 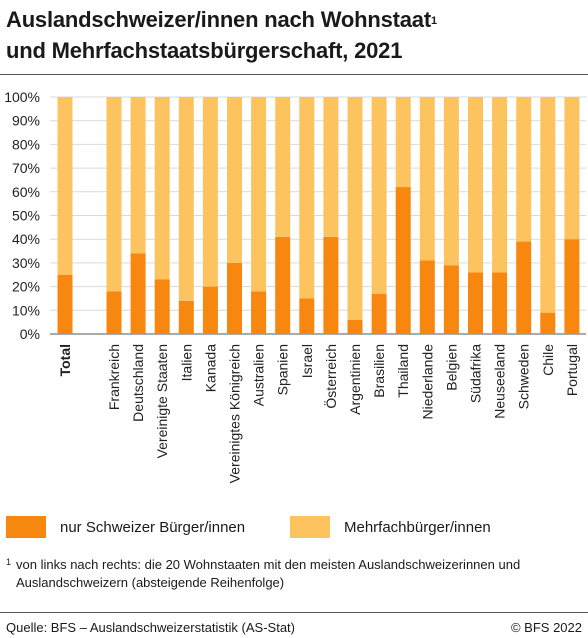 I want to click on x-tick-label: Thailand, so click(x=403, y=371).